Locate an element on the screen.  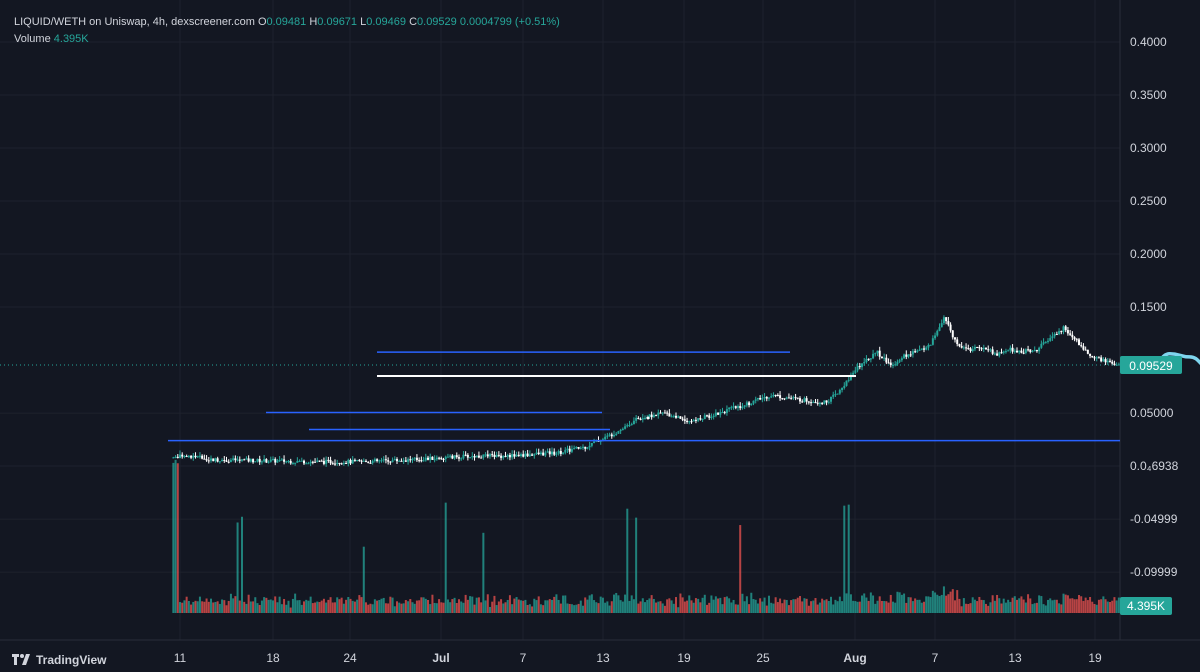
x-tick-label: 24 is located at coordinates (350, 658).